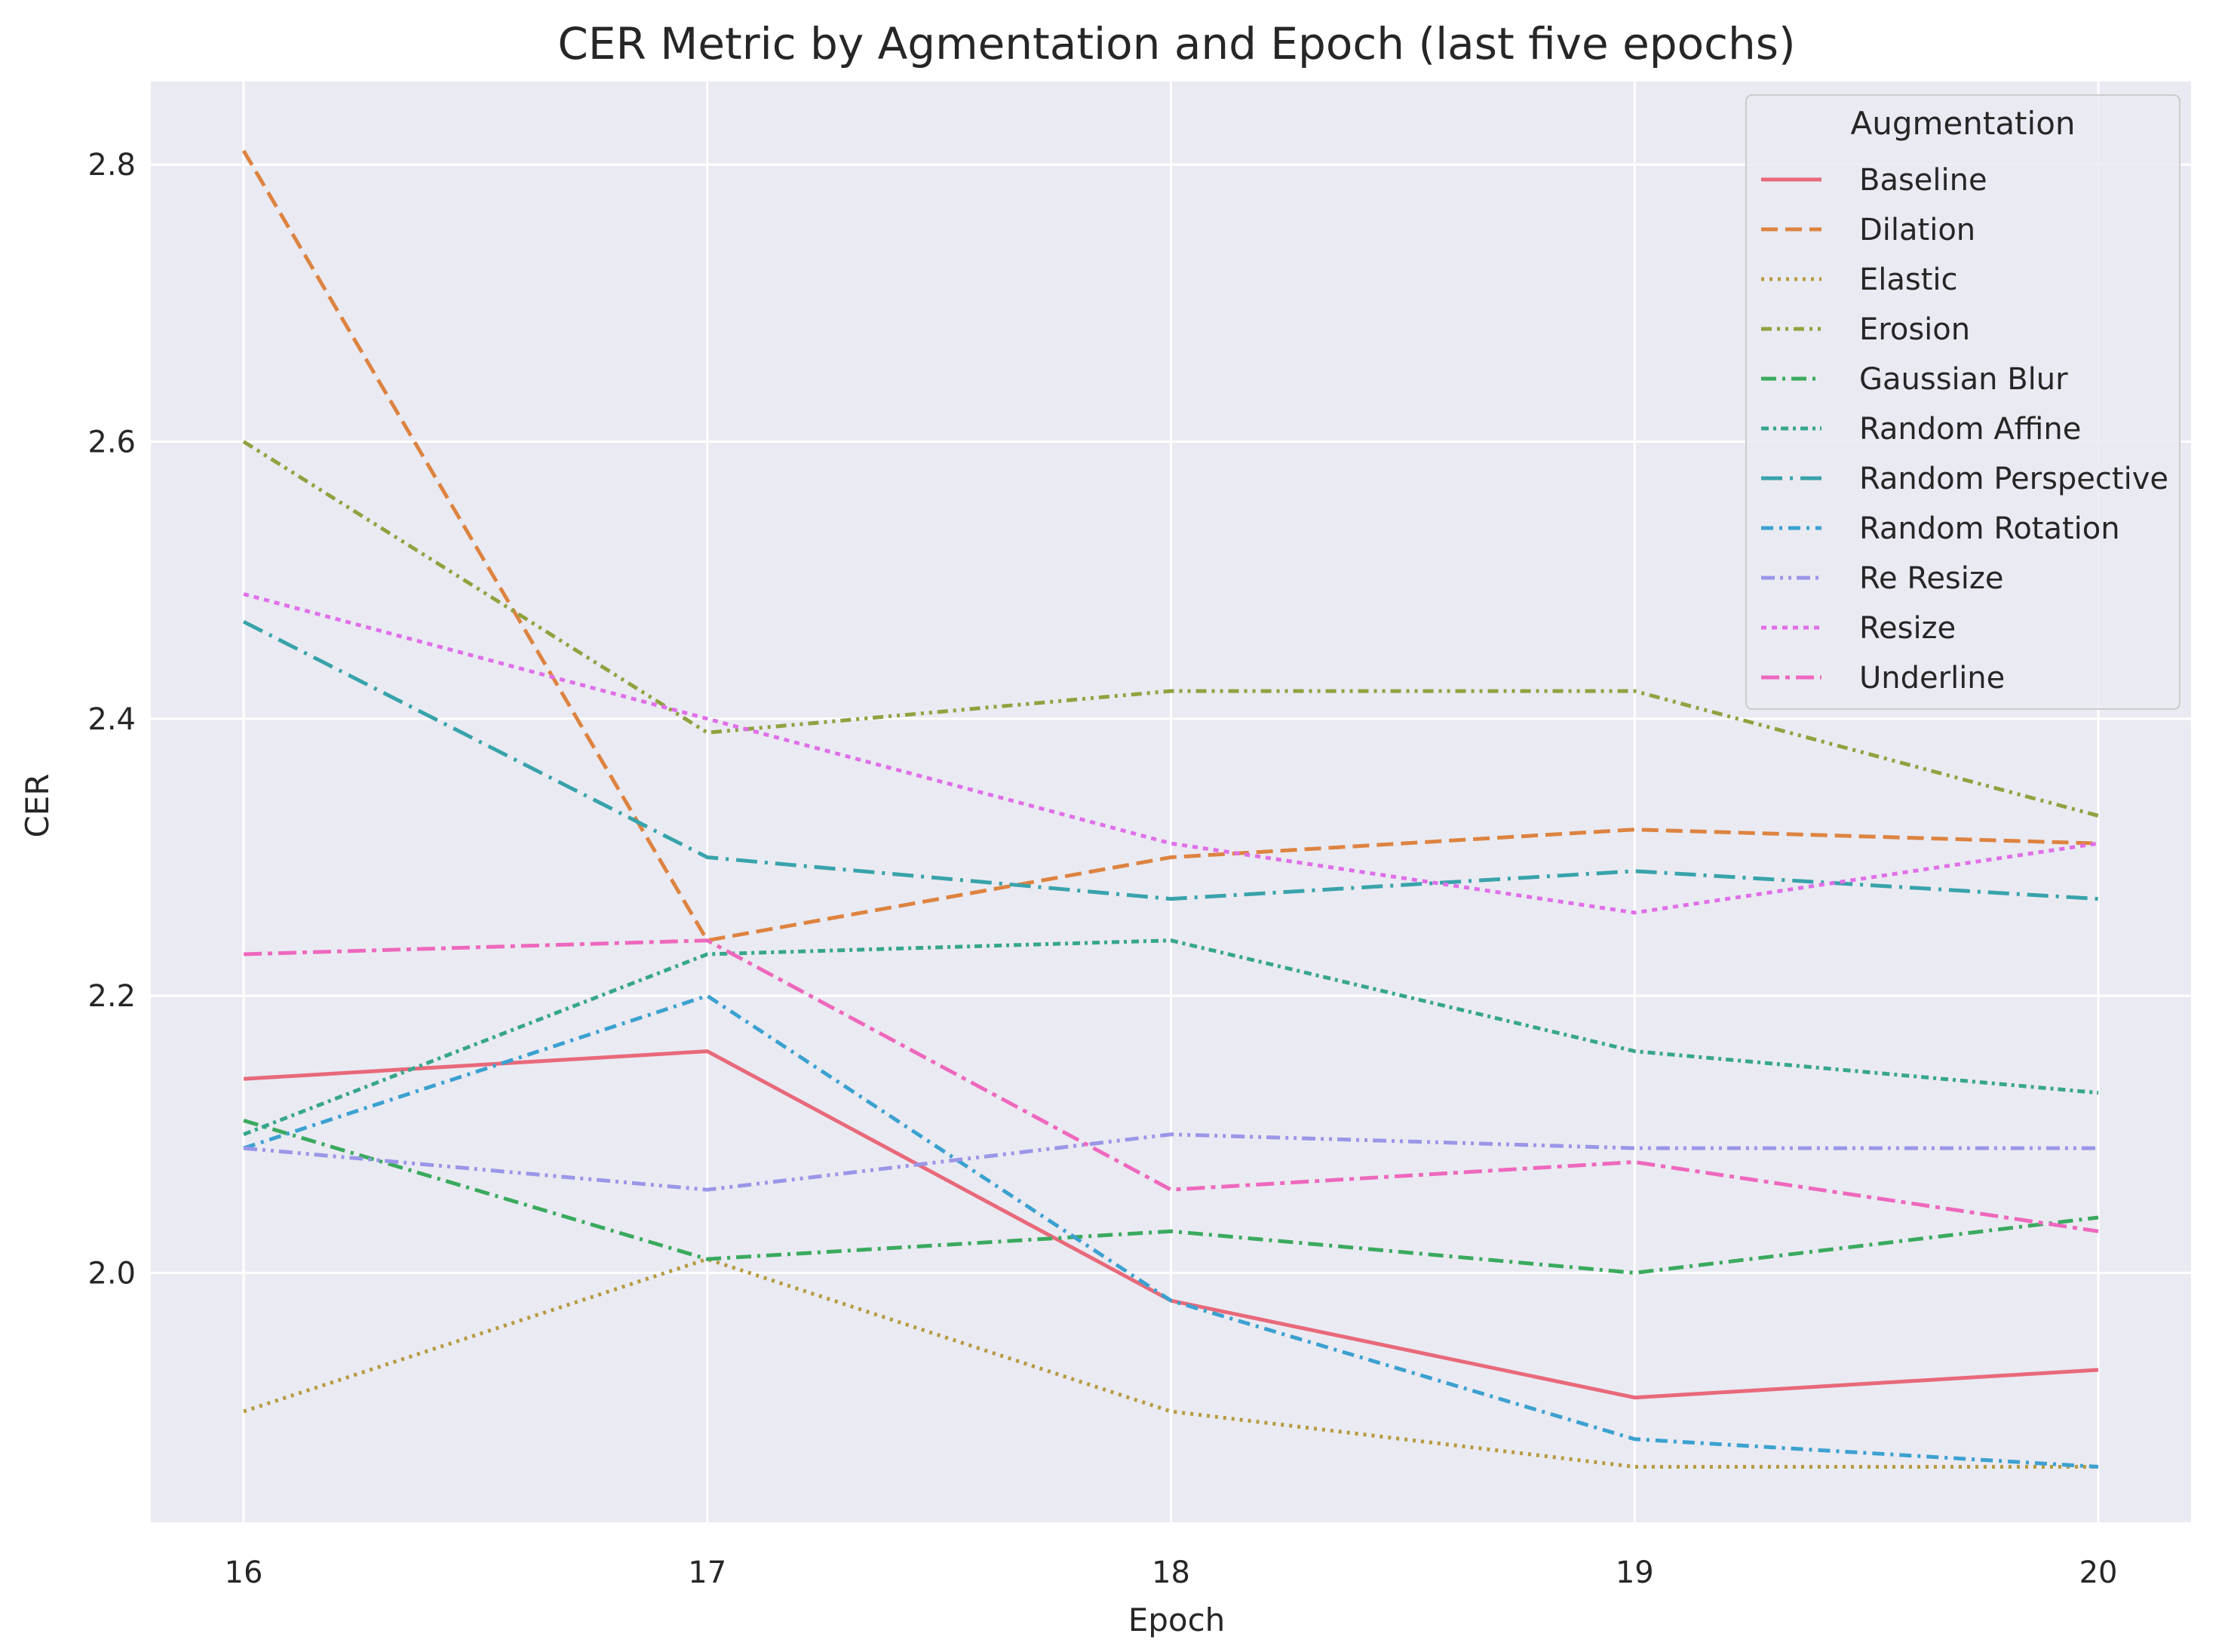 This screenshot has width=2222, height=1652. I want to click on legend-label: Random Affine, so click(1970, 429).